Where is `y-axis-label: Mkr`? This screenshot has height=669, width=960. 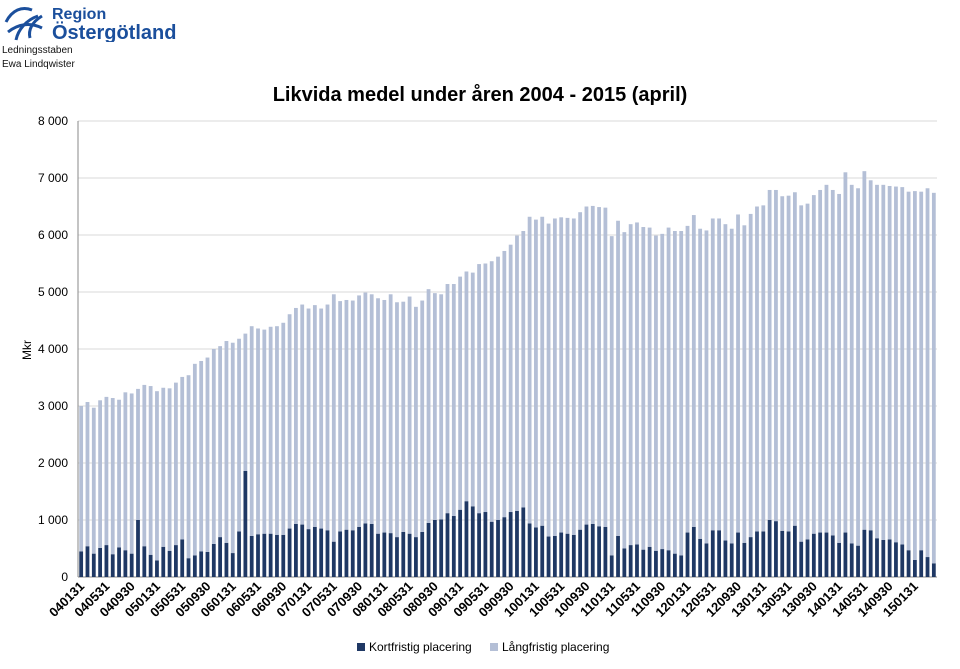 y-axis-label: Mkr is located at coordinates (27, 350).